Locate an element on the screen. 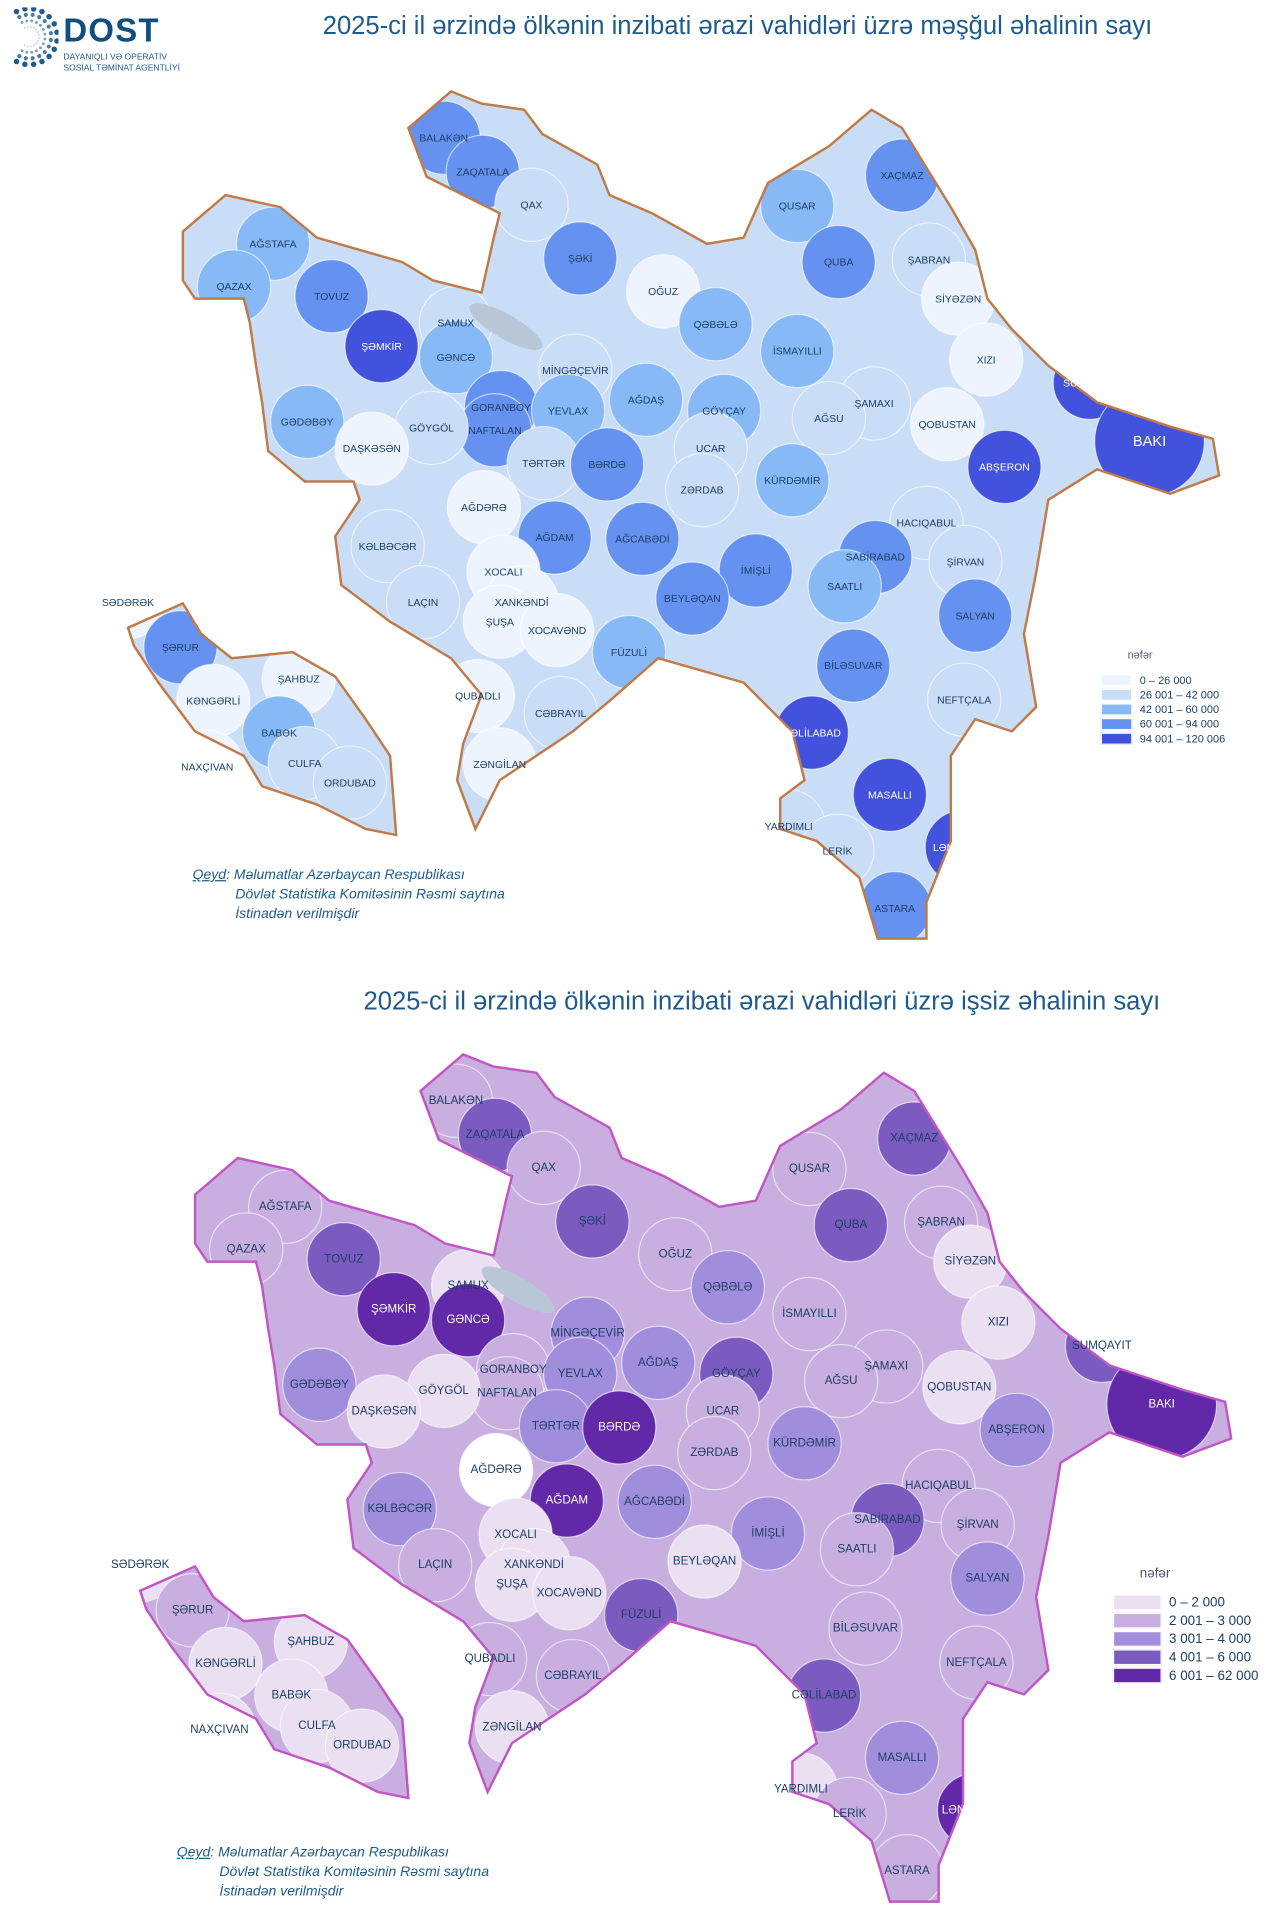 This screenshot has height=1926, width=1280. region-label: ASTARA is located at coordinates (895, 908).